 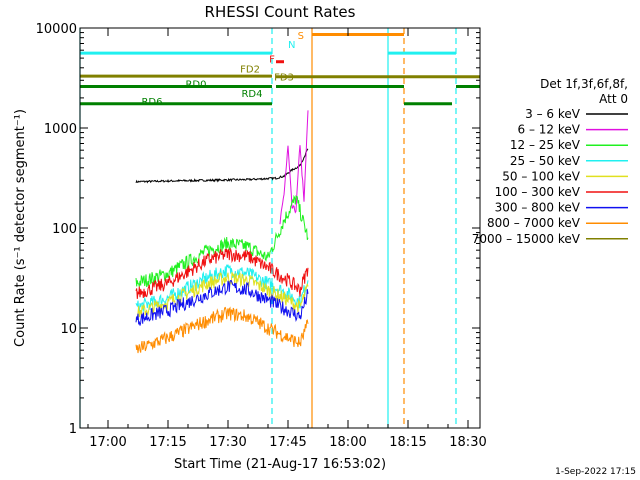 I want to click on x-tick-label: 18:15, so click(x=407, y=442).